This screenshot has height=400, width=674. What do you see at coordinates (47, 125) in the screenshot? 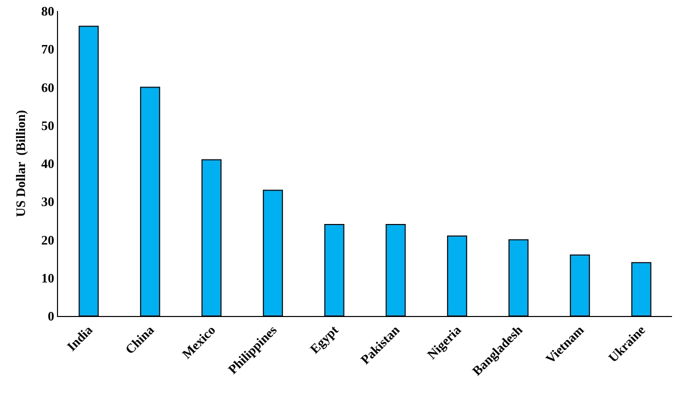
I see `y-tick-label: 50` at bounding box center [47, 125].